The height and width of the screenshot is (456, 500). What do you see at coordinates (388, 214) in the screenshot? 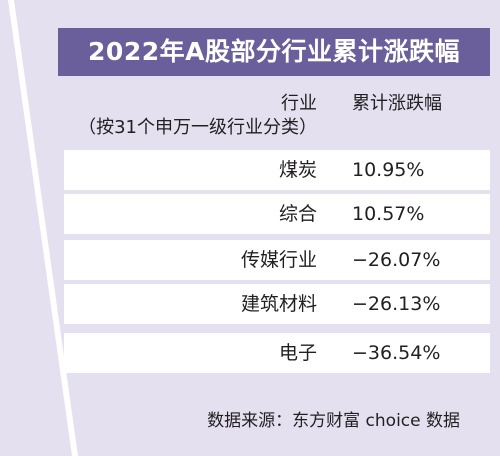
I see `table-cell-change: 10.57%` at bounding box center [388, 214].